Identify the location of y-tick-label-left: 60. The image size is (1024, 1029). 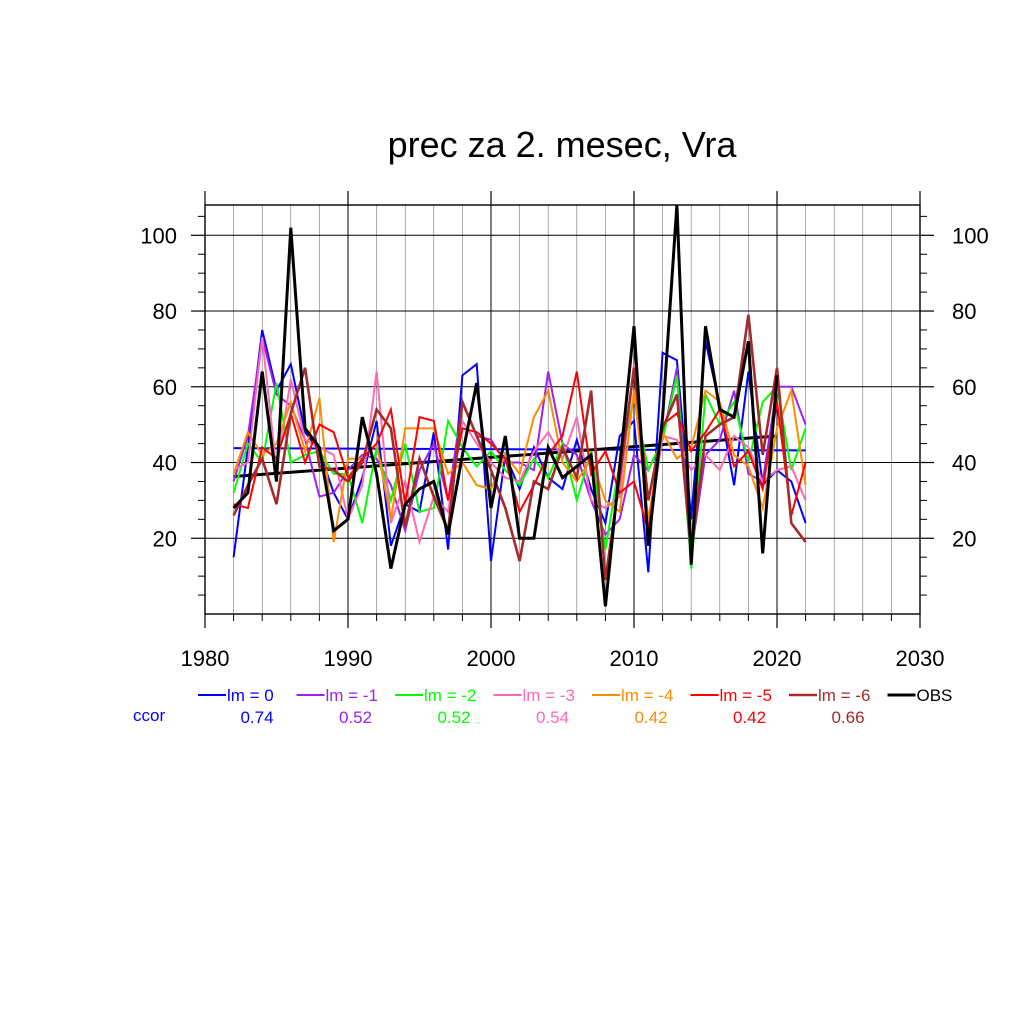
(165, 387).